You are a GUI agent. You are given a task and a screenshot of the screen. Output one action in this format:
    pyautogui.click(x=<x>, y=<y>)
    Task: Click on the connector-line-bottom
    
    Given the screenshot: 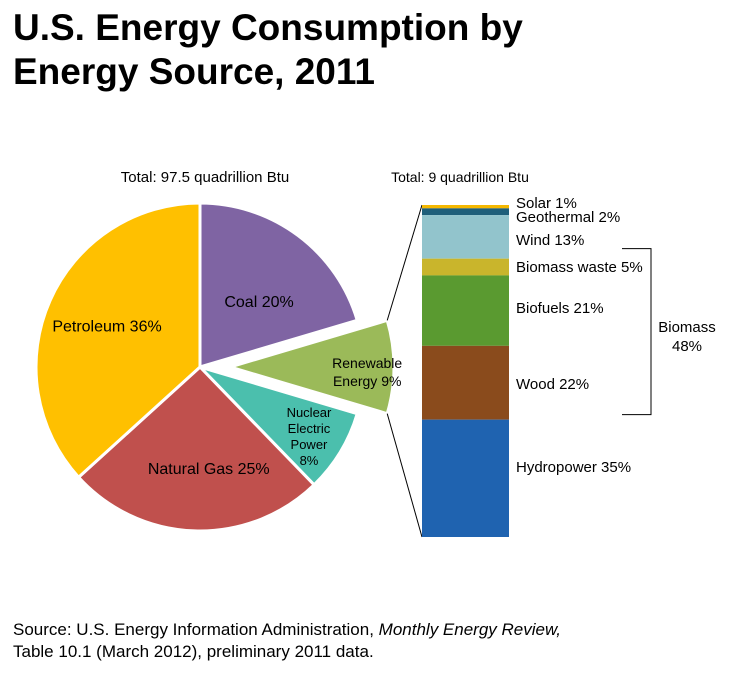 What is the action you would take?
    pyautogui.click(x=404, y=475)
    